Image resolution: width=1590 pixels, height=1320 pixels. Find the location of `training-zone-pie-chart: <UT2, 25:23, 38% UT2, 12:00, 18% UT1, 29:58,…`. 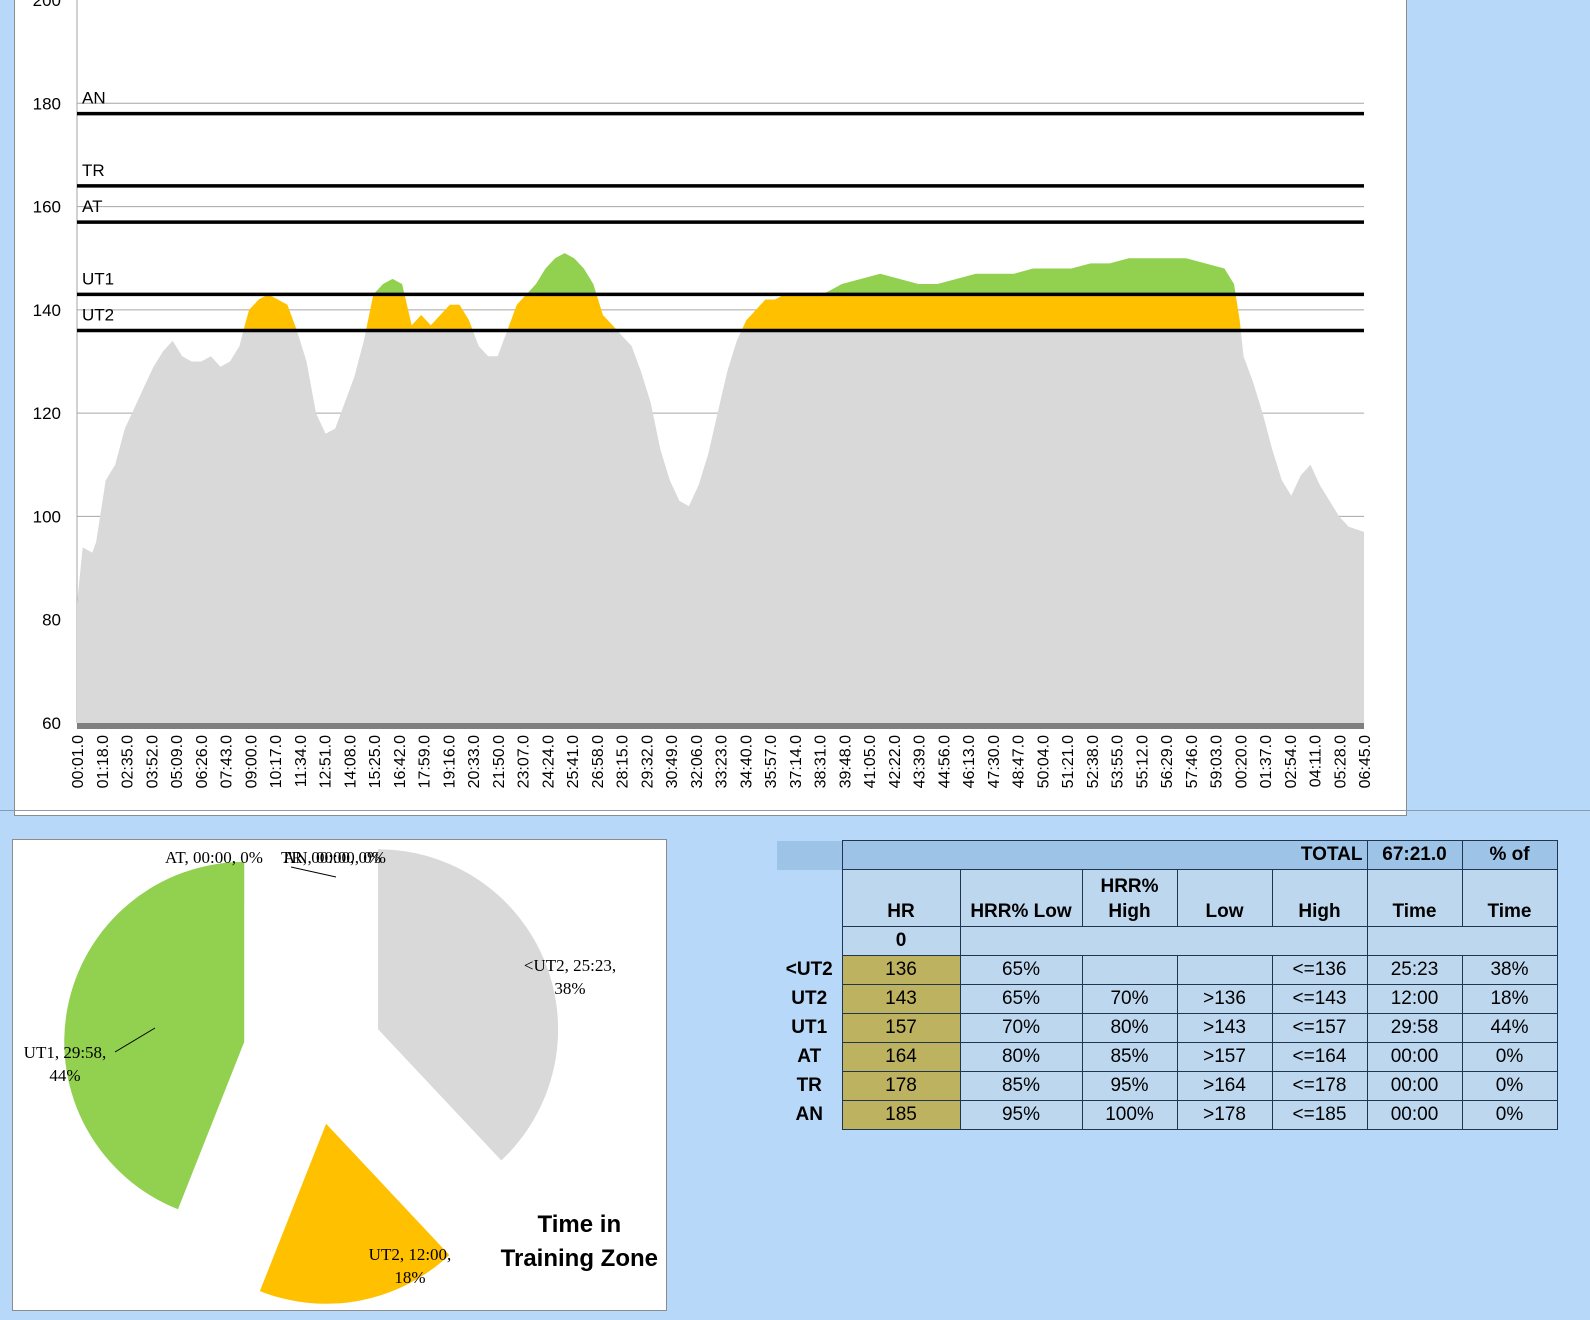

training-zone-pie-chart: <UT2, 25:23, 38% UT2, 12:00, 18% UT1, 29:58,… is located at coordinates (339, 1075).